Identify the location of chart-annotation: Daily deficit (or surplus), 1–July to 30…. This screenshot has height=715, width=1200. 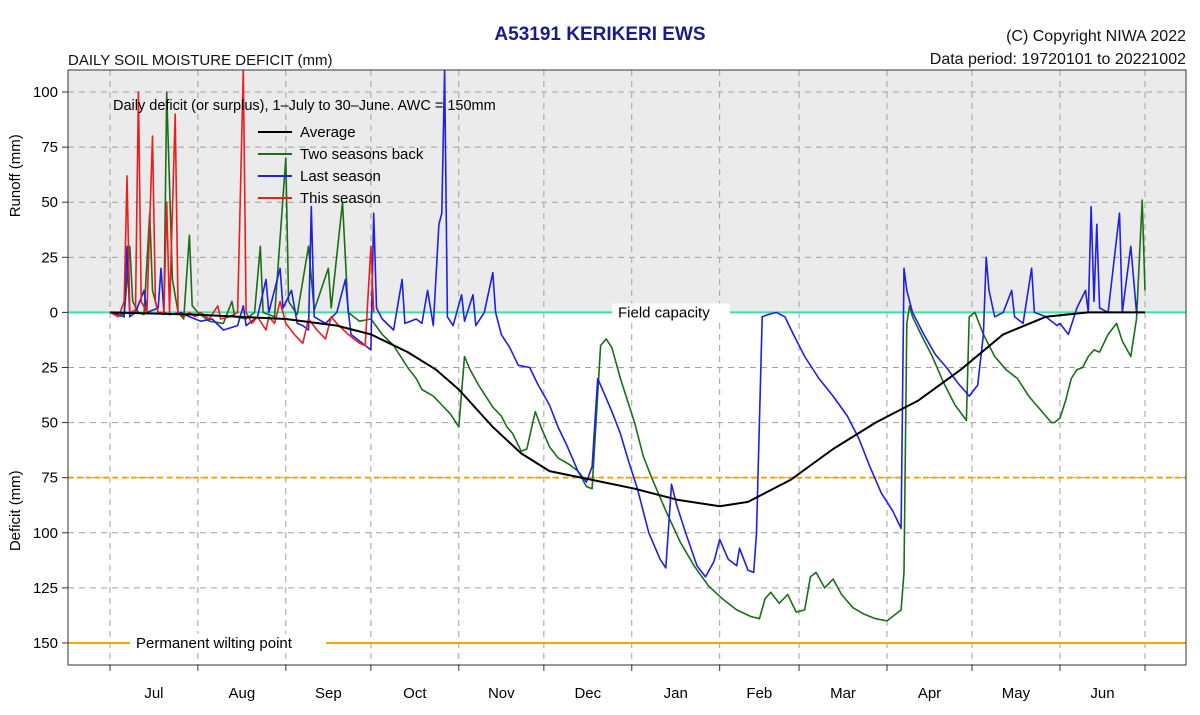
(304, 106).